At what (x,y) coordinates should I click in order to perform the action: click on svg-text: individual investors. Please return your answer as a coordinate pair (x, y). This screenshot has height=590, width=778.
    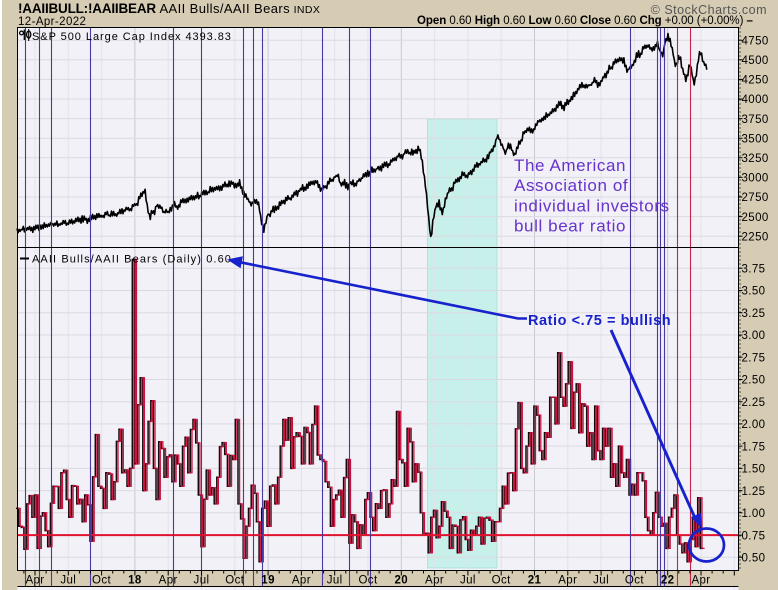
    Looking at the image, I should click on (592, 205).